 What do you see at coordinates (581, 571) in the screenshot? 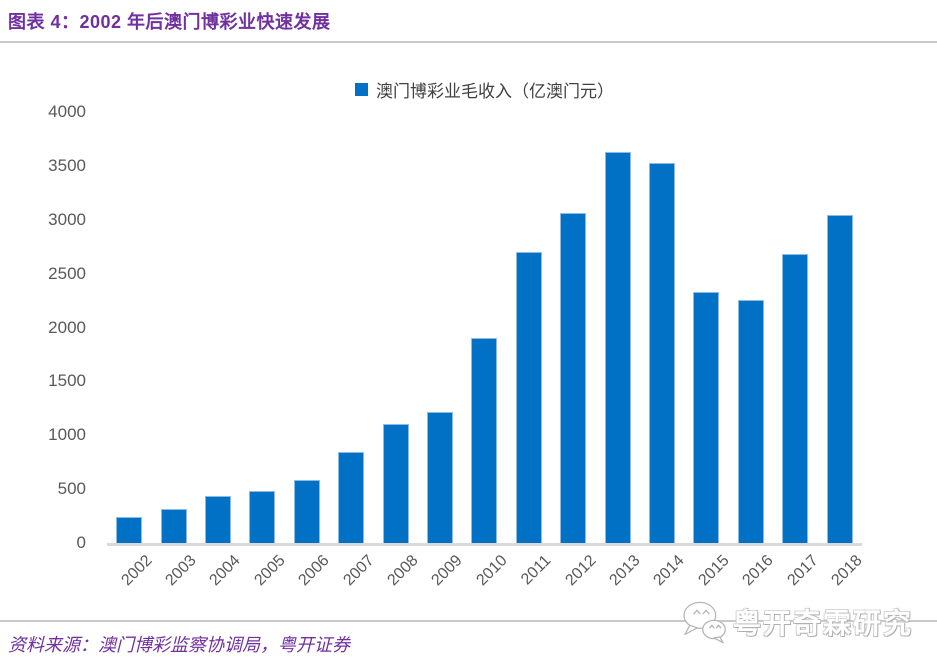
I see `x-tick-label-2012: 2012` at bounding box center [581, 571].